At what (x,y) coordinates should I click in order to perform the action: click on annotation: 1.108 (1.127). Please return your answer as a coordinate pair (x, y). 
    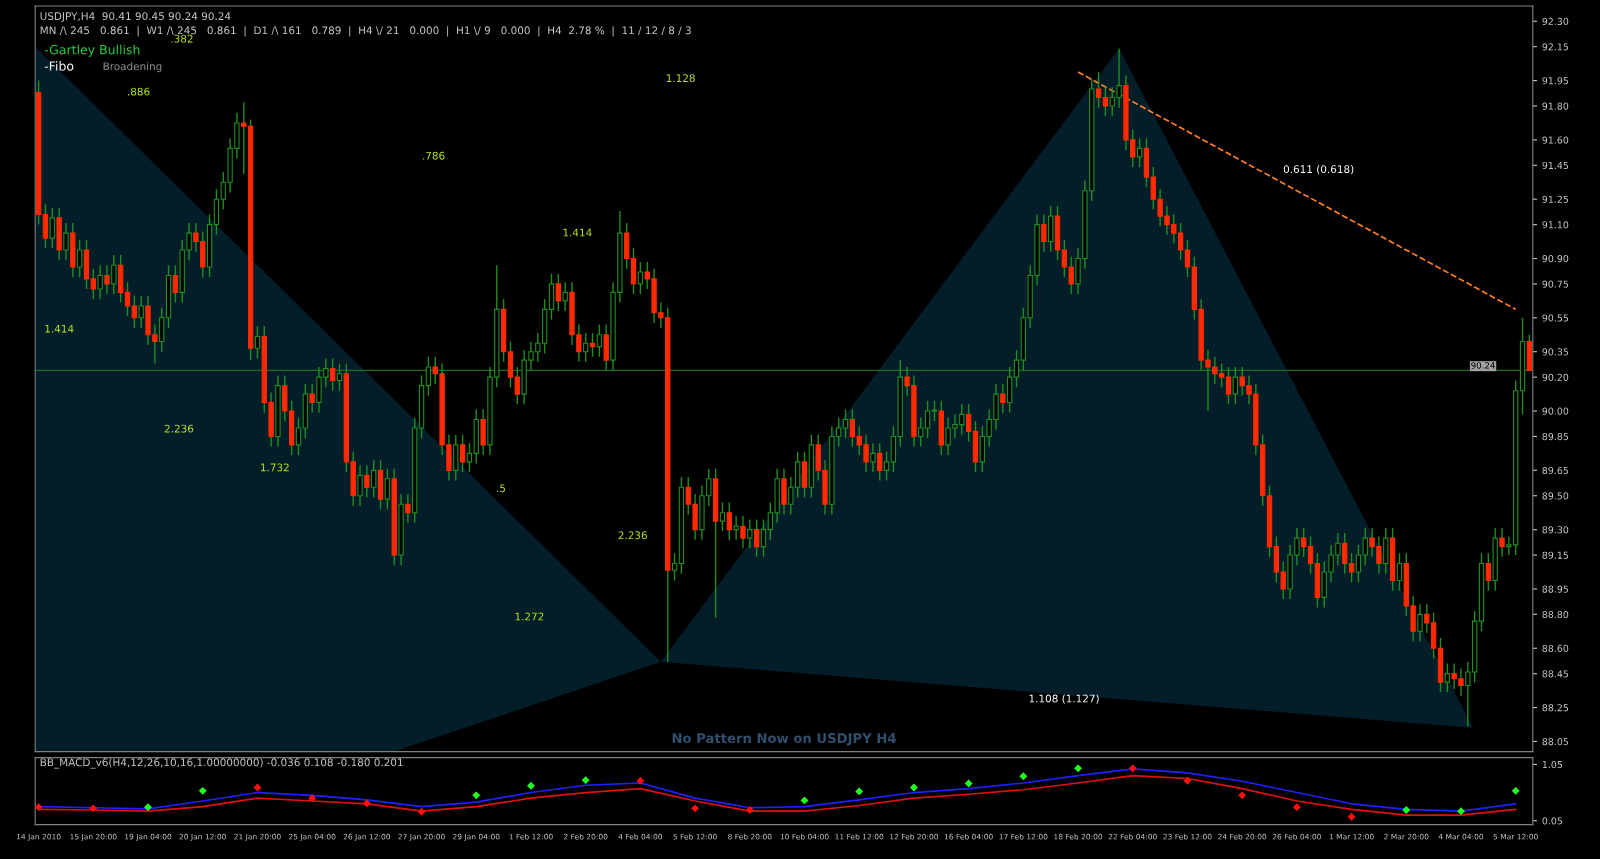
    Looking at the image, I should click on (1064, 699).